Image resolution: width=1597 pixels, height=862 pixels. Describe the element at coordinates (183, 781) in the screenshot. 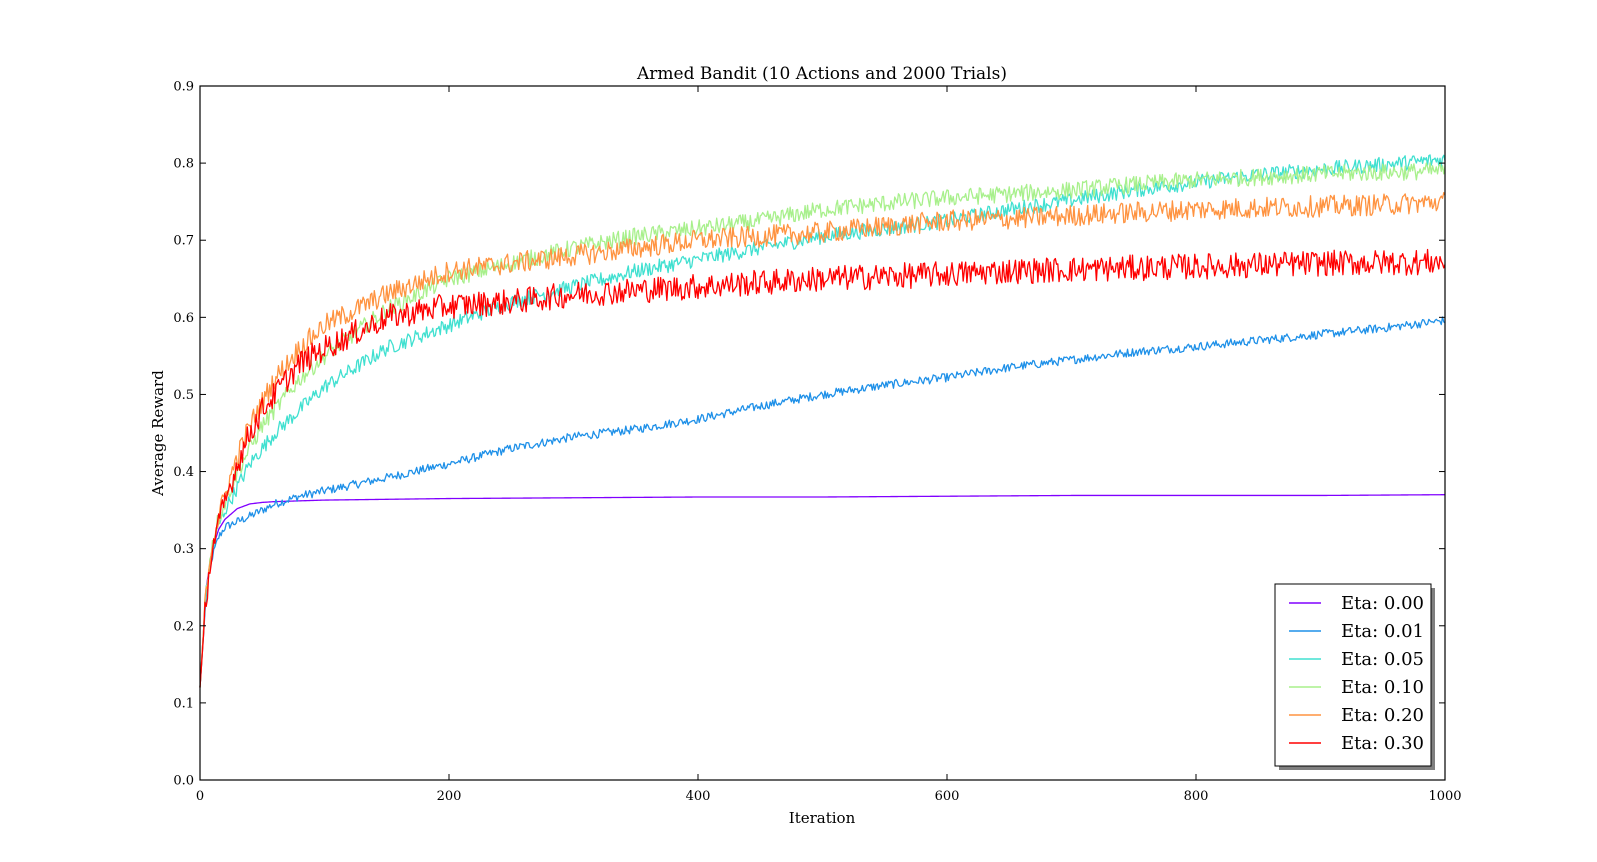

I see `y-tick-label: 0.0` at that location.